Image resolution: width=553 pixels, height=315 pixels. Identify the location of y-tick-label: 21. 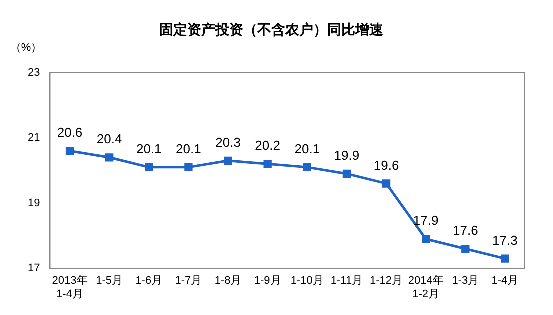
(34, 138).